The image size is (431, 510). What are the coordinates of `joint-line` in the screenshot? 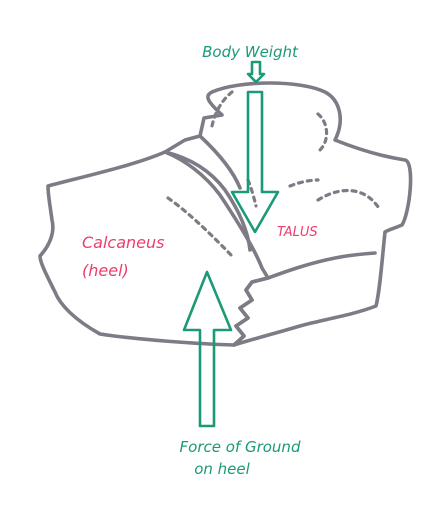 It's located at (207, 201).